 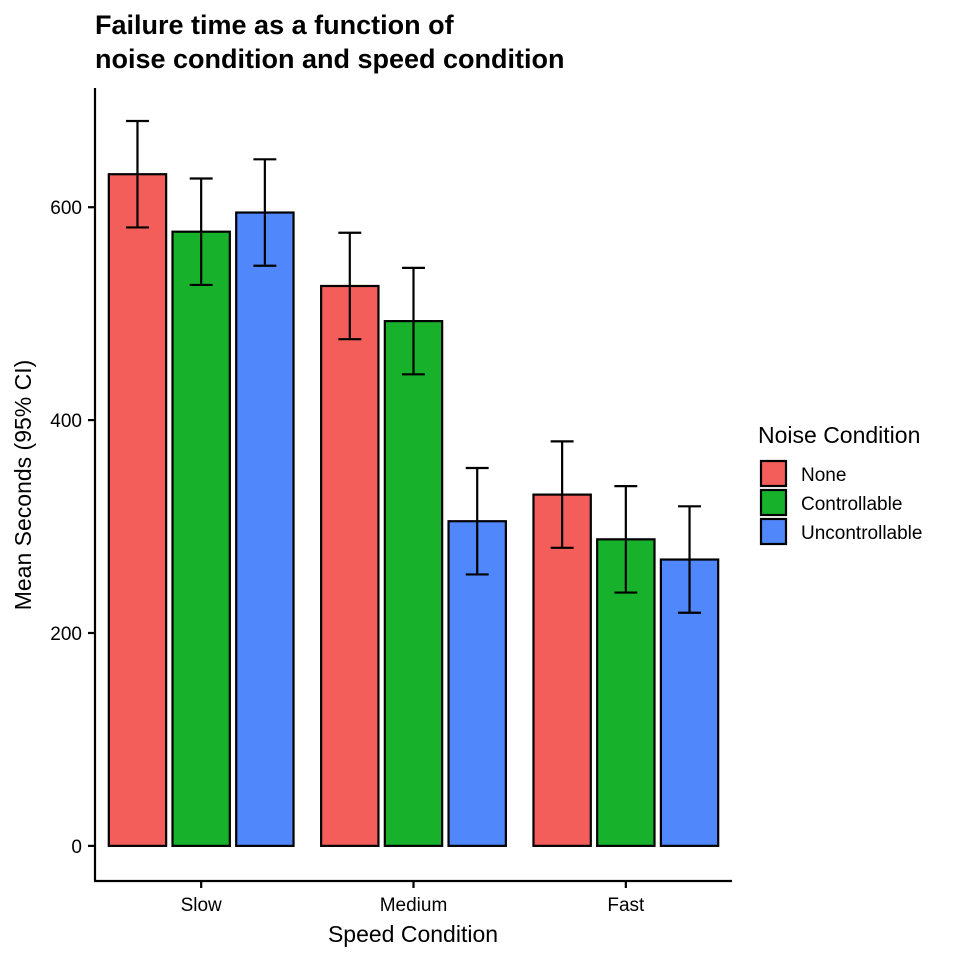 I want to click on y-tick-label: 400, so click(x=66, y=421).